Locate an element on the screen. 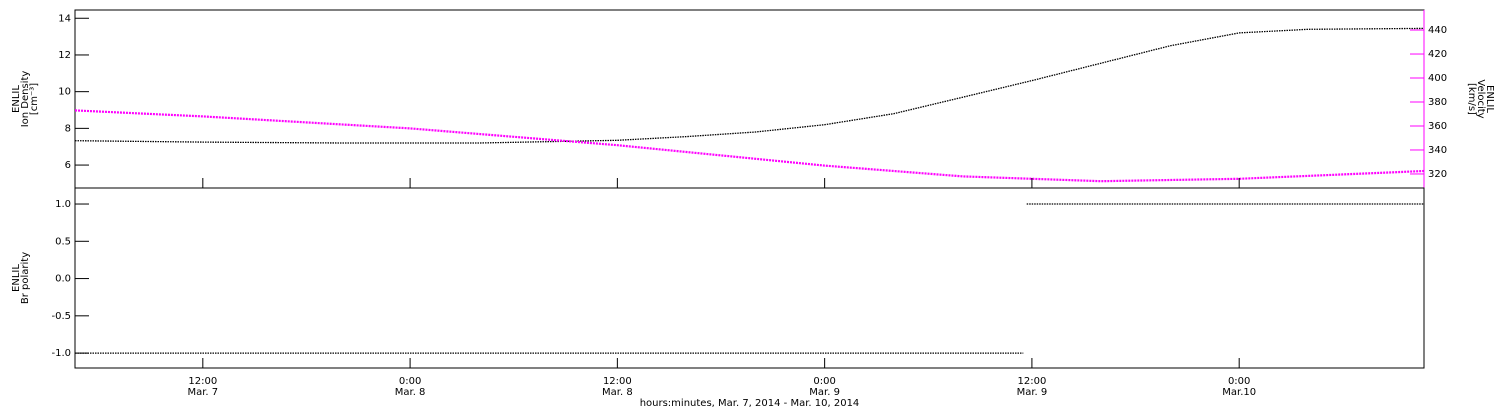  y2-tick-label: 320 is located at coordinates (1437, 174).